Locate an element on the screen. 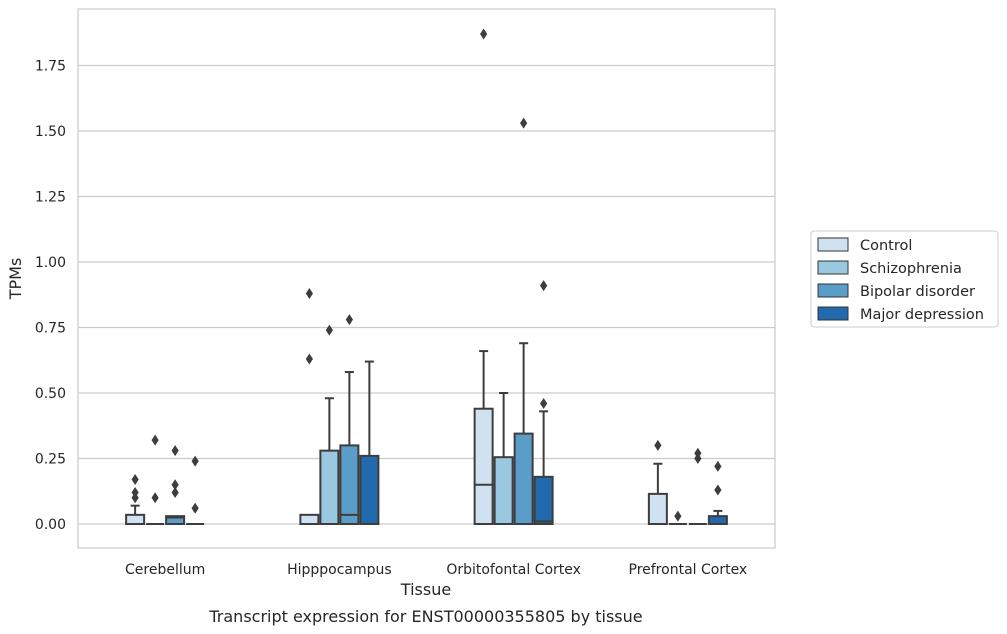  legend-frame is located at coordinates (904, 279).